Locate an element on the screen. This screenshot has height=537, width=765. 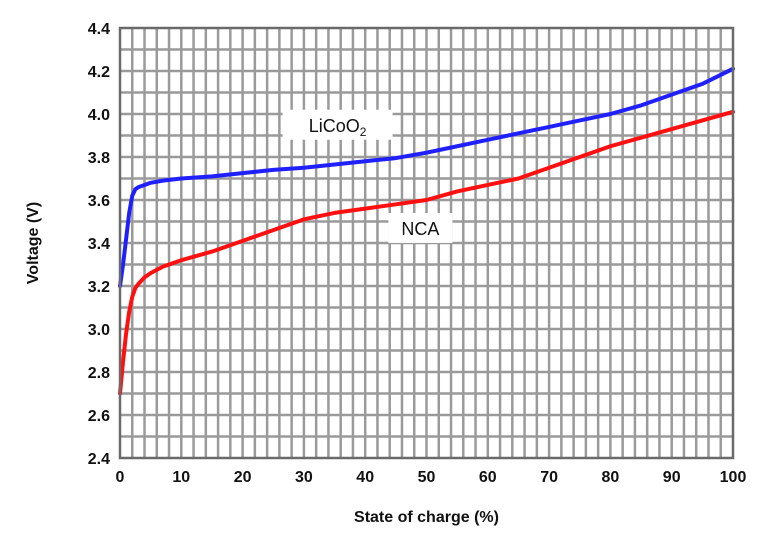
y-tick-label: 3.2 is located at coordinates (99, 287).